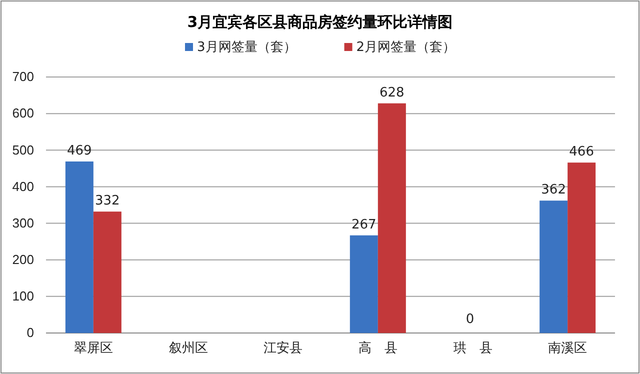  What do you see at coordinates (107, 201) in the screenshot?
I see `data-label: 332` at bounding box center [107, 201].